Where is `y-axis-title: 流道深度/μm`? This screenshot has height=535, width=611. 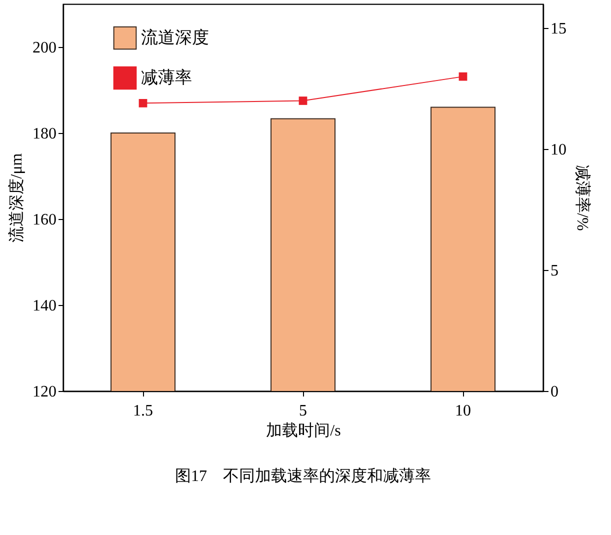
y-axis-title: 流道深度/μm is located at coordinates (17, 197).